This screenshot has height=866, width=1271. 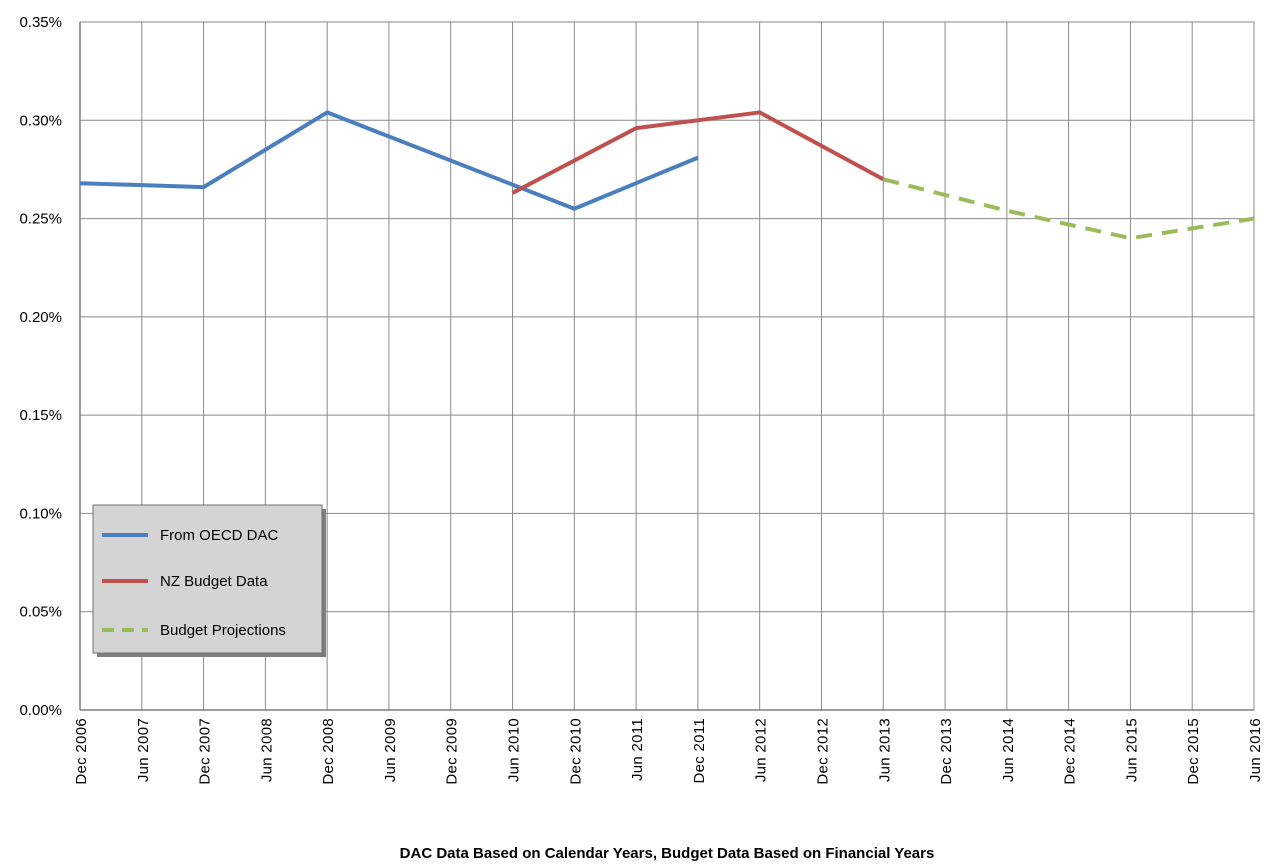 I want to click on x-tick-label: Jun 2010, so click(x=514, y=750).